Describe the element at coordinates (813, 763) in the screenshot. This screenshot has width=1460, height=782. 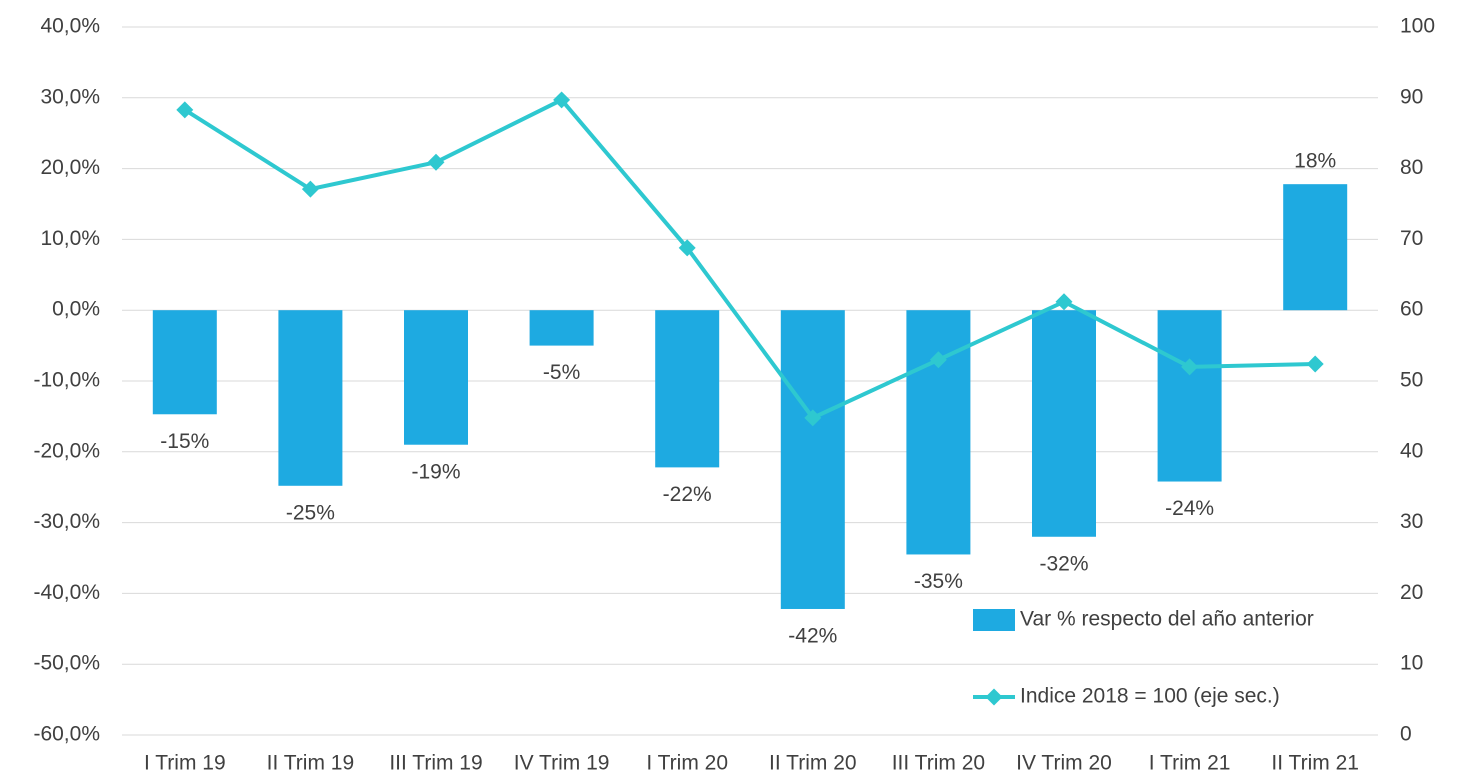
I see `x-tick-label: II Trim 20` at that location.